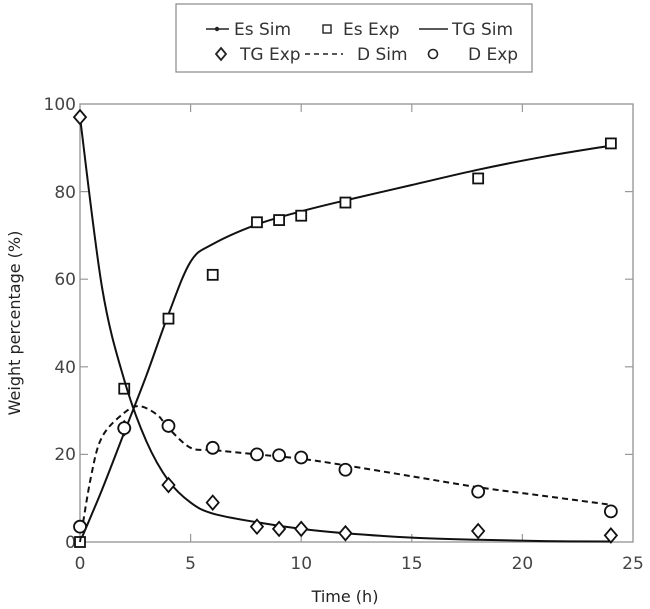  I want to click on y-axis-label: Weight percentage (%), so click(14, 323).